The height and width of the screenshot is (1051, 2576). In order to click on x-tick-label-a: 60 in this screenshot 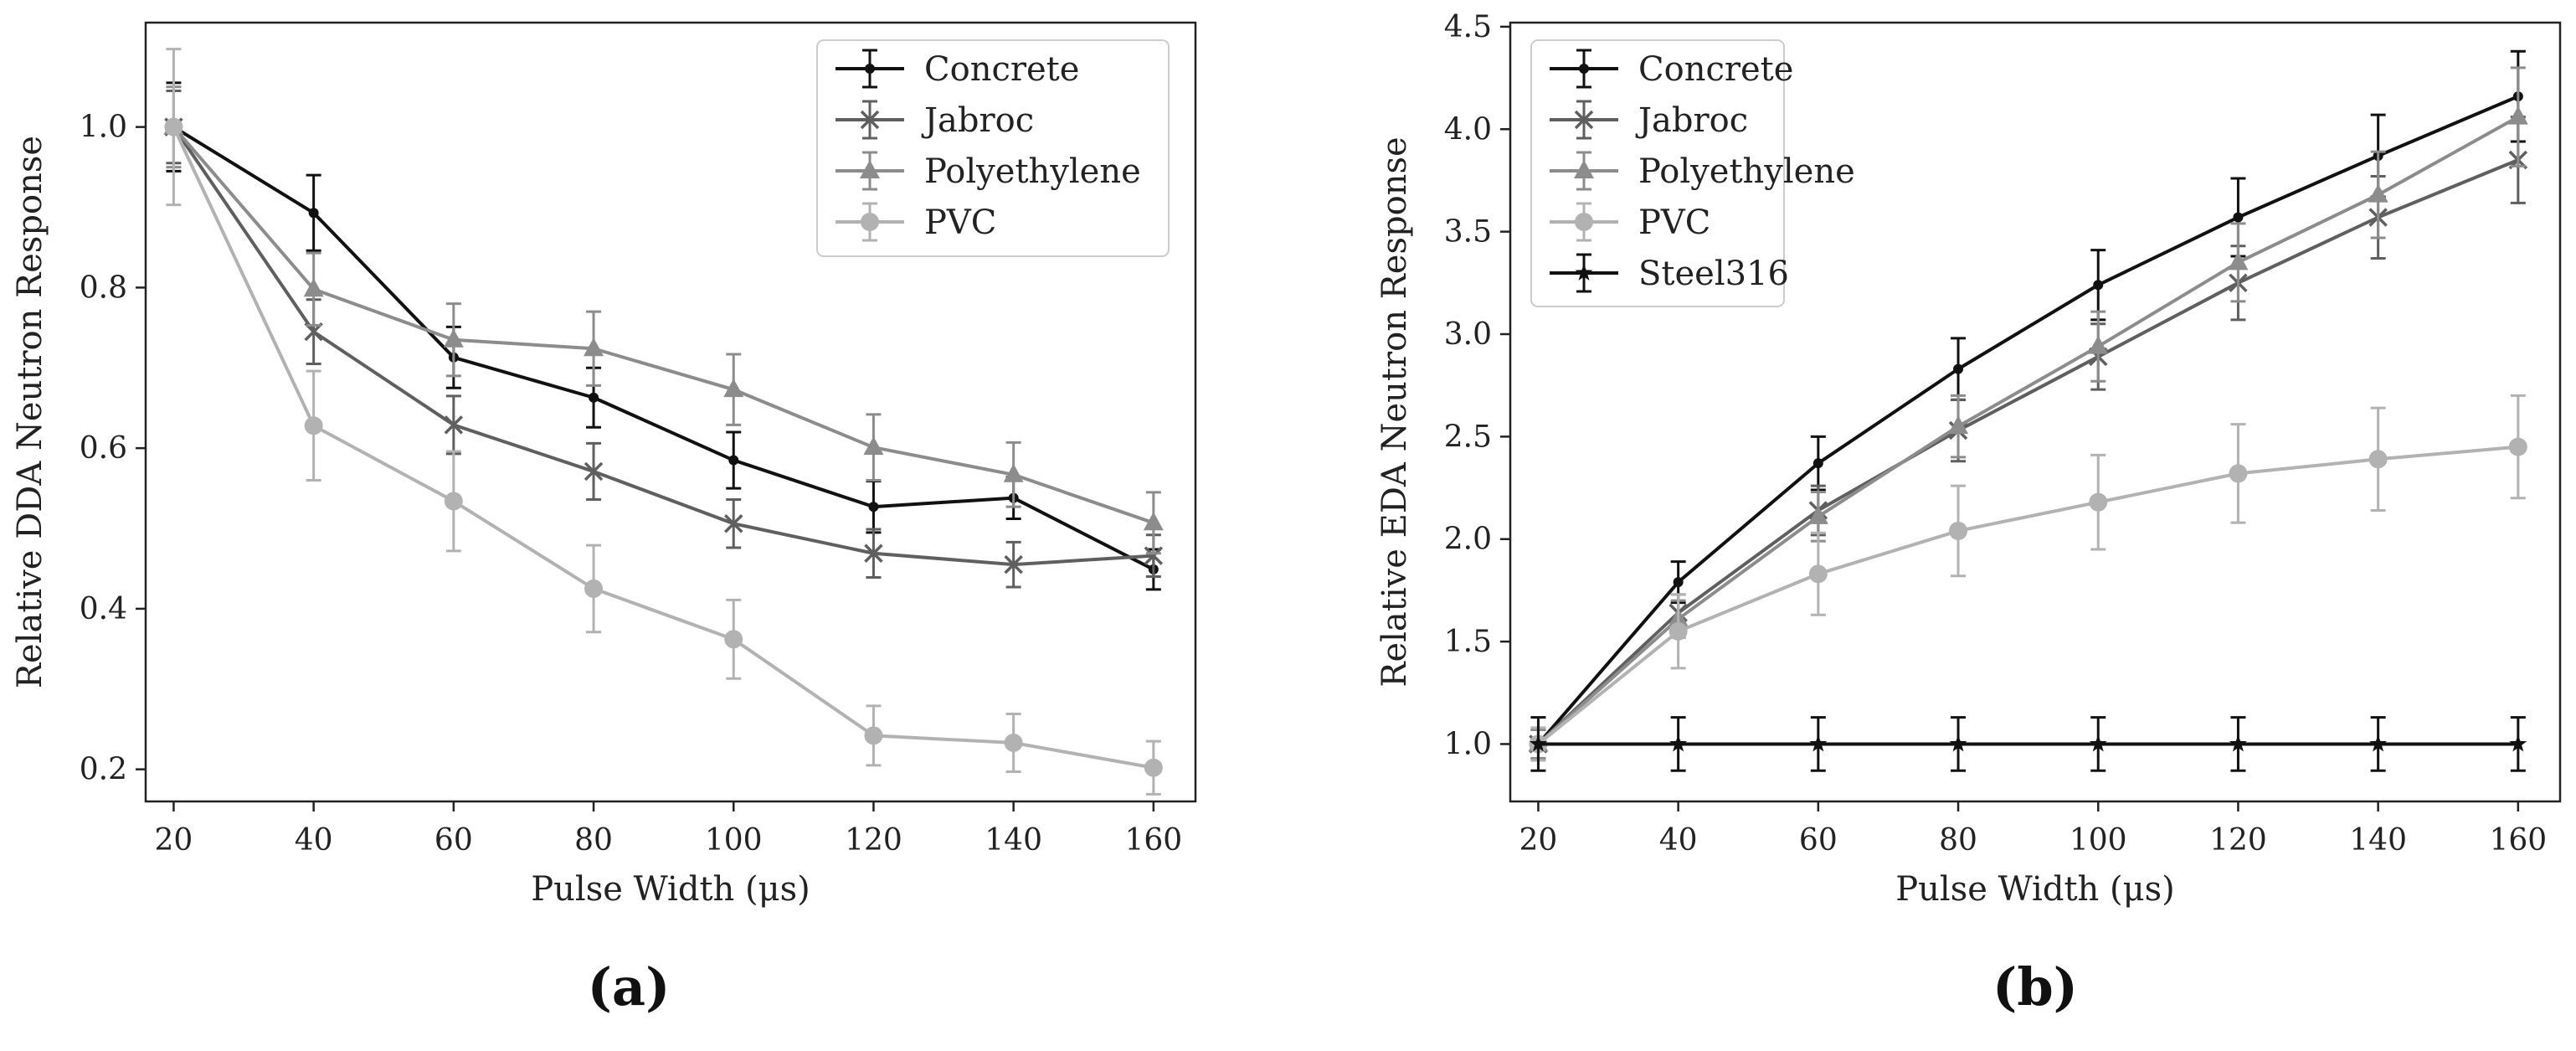, I will do `click(453, 840)`.